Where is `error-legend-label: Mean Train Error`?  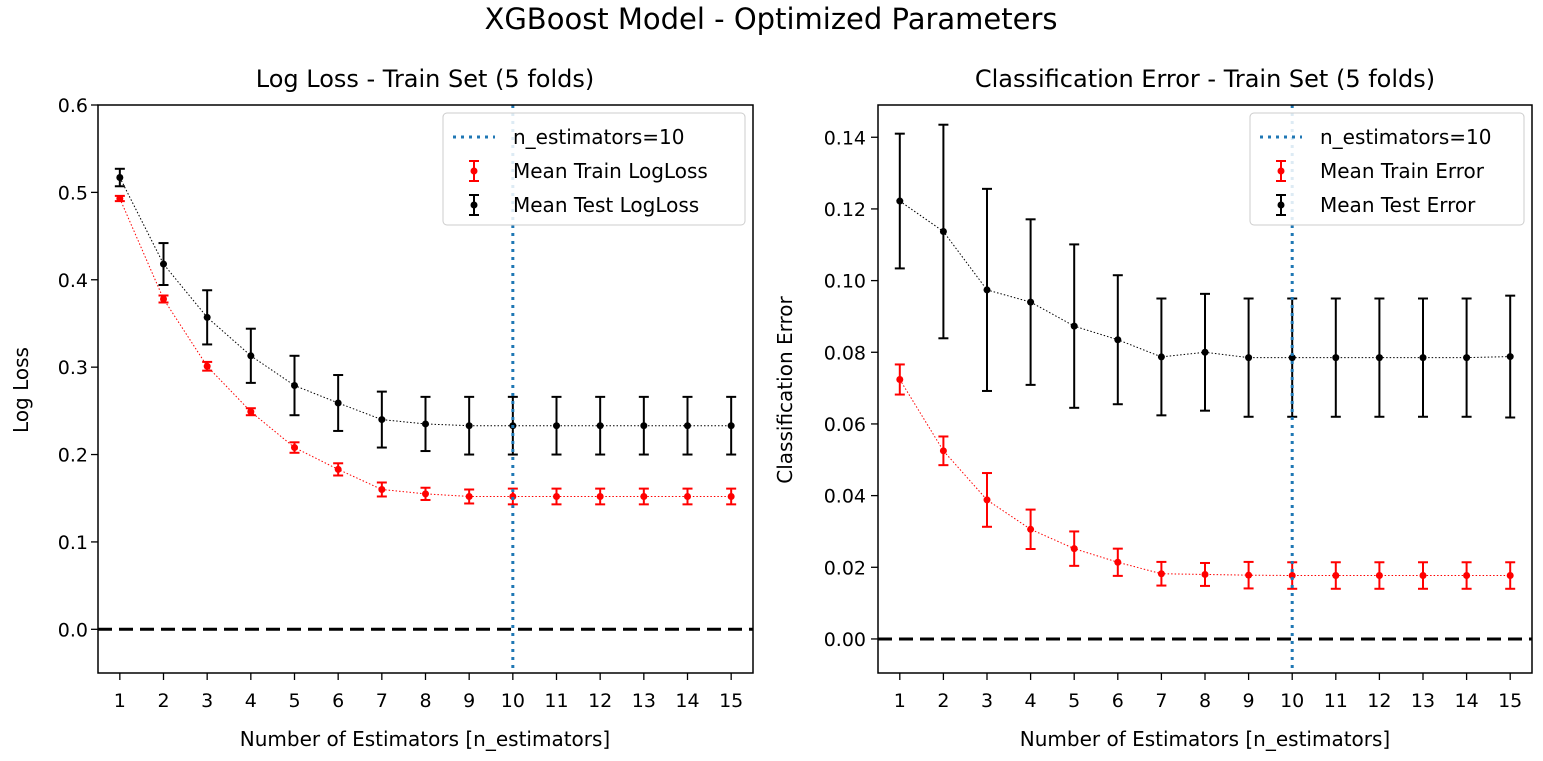
error-legend-label: Mean Train Error is located at coordinates (1402, 171).